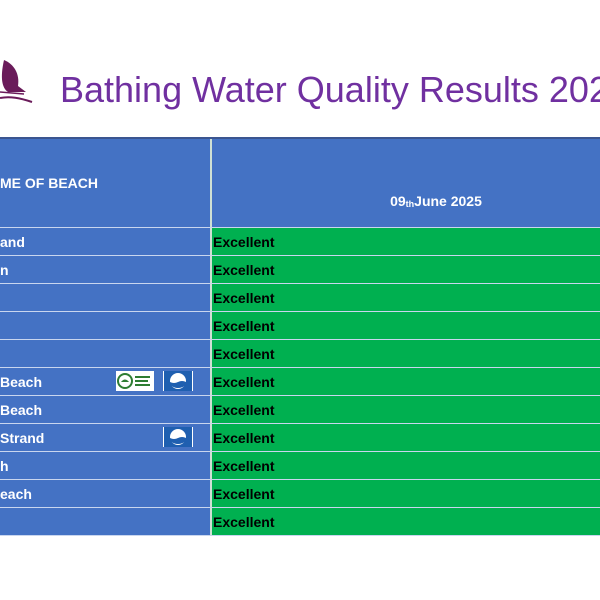 The height and width of the screenshot is (600, 600). Describe the element at coordinates (106, 437) in the screenshot. I see `beach-name: Strand` at that location.